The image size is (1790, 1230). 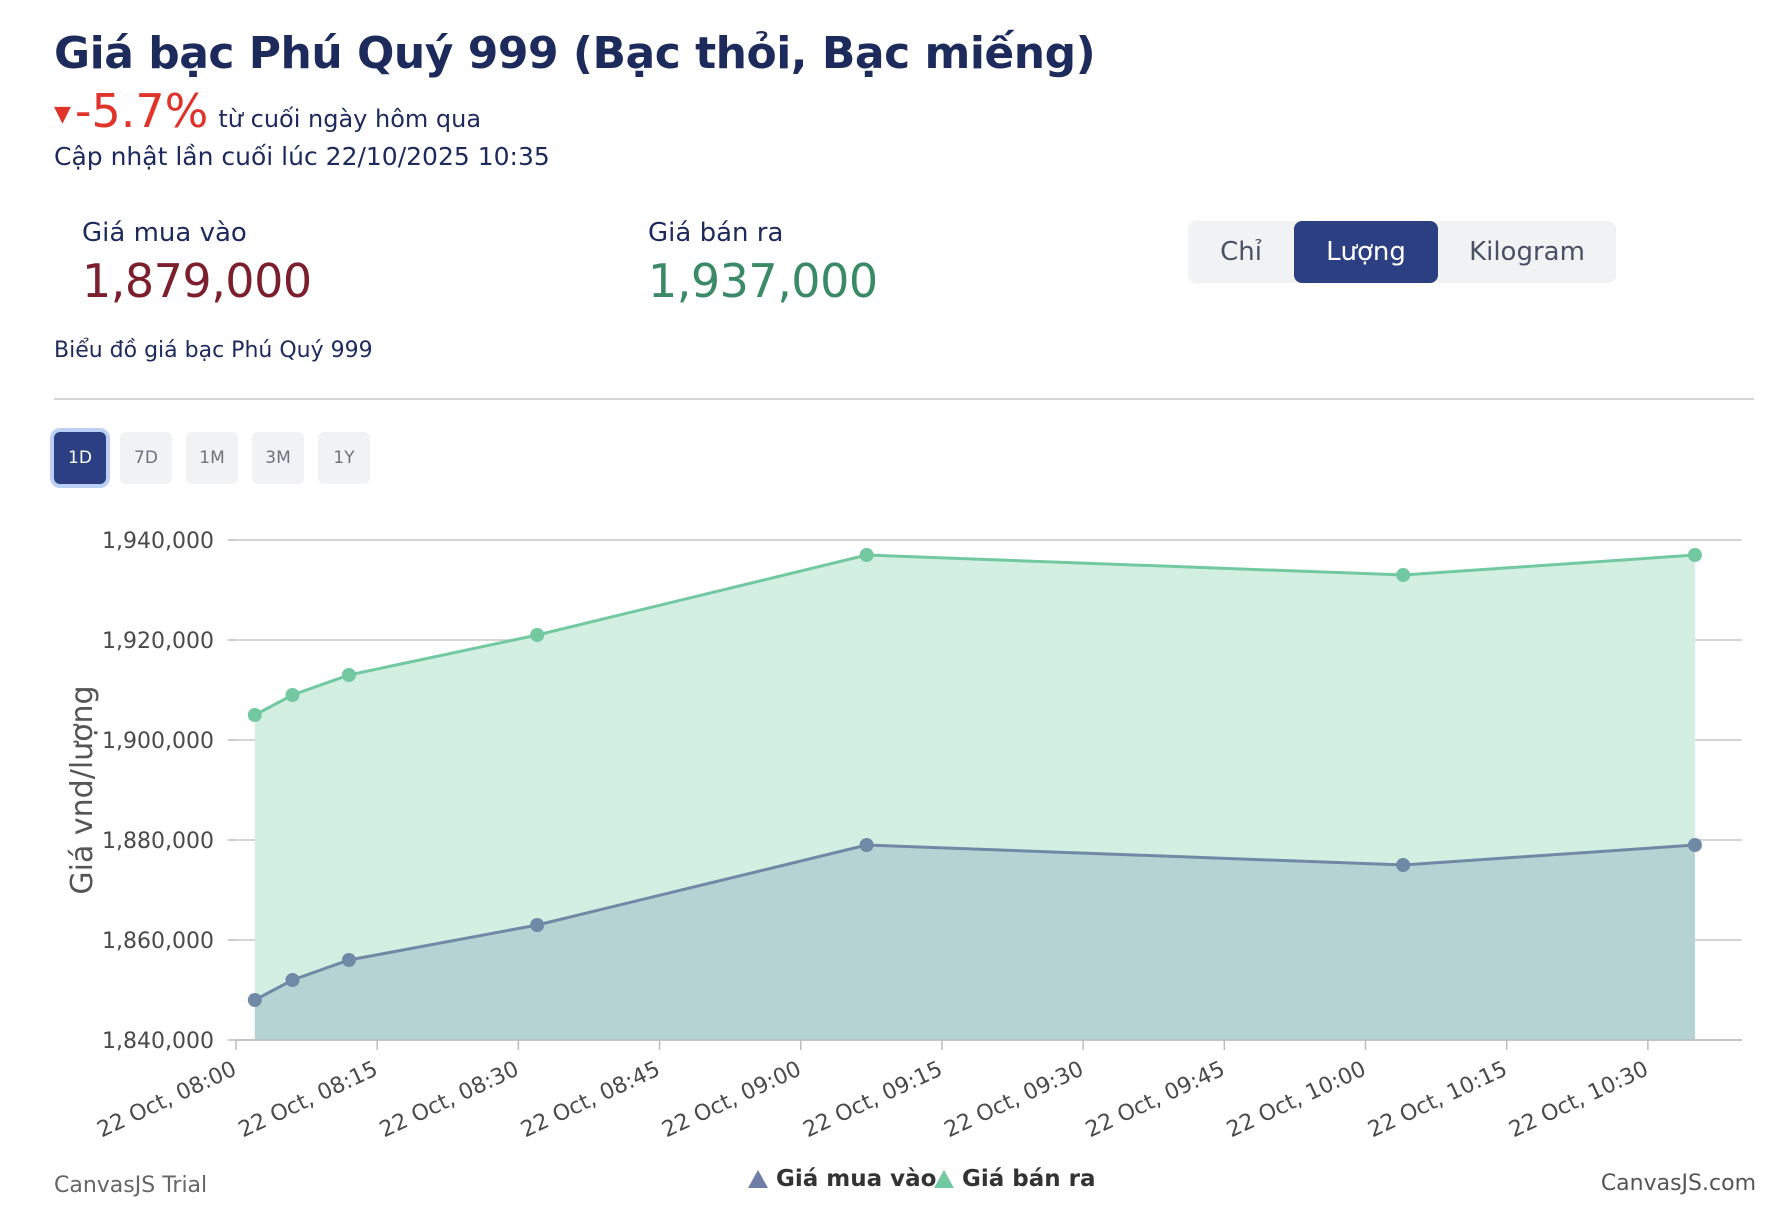 What do you see at coordinates (164, 233) in the screenshot?
I see `buy-price-label: Giá mua vào` at bounding box center [164, 233].